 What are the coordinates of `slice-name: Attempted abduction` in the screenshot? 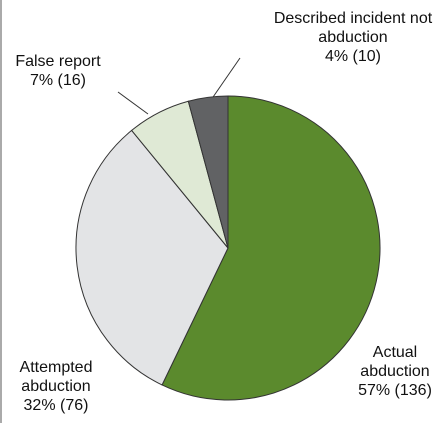 It's located at (56, 377).